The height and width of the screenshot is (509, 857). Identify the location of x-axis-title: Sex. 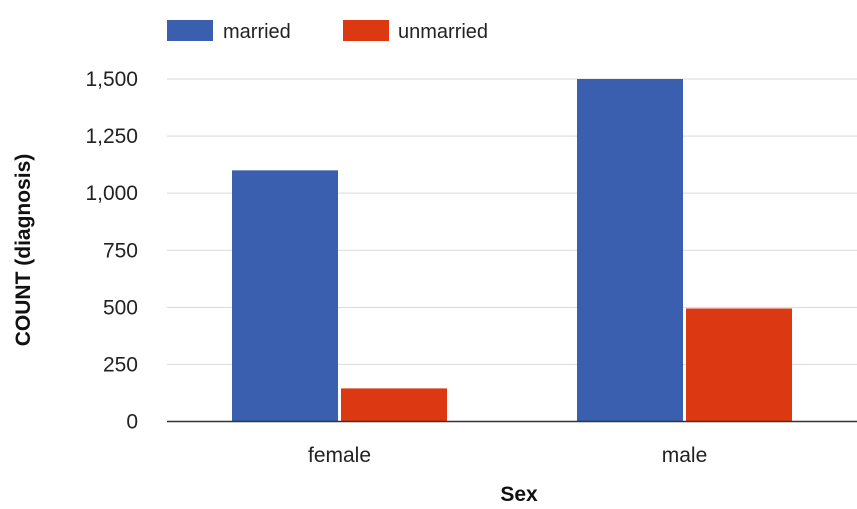
(519, 494).